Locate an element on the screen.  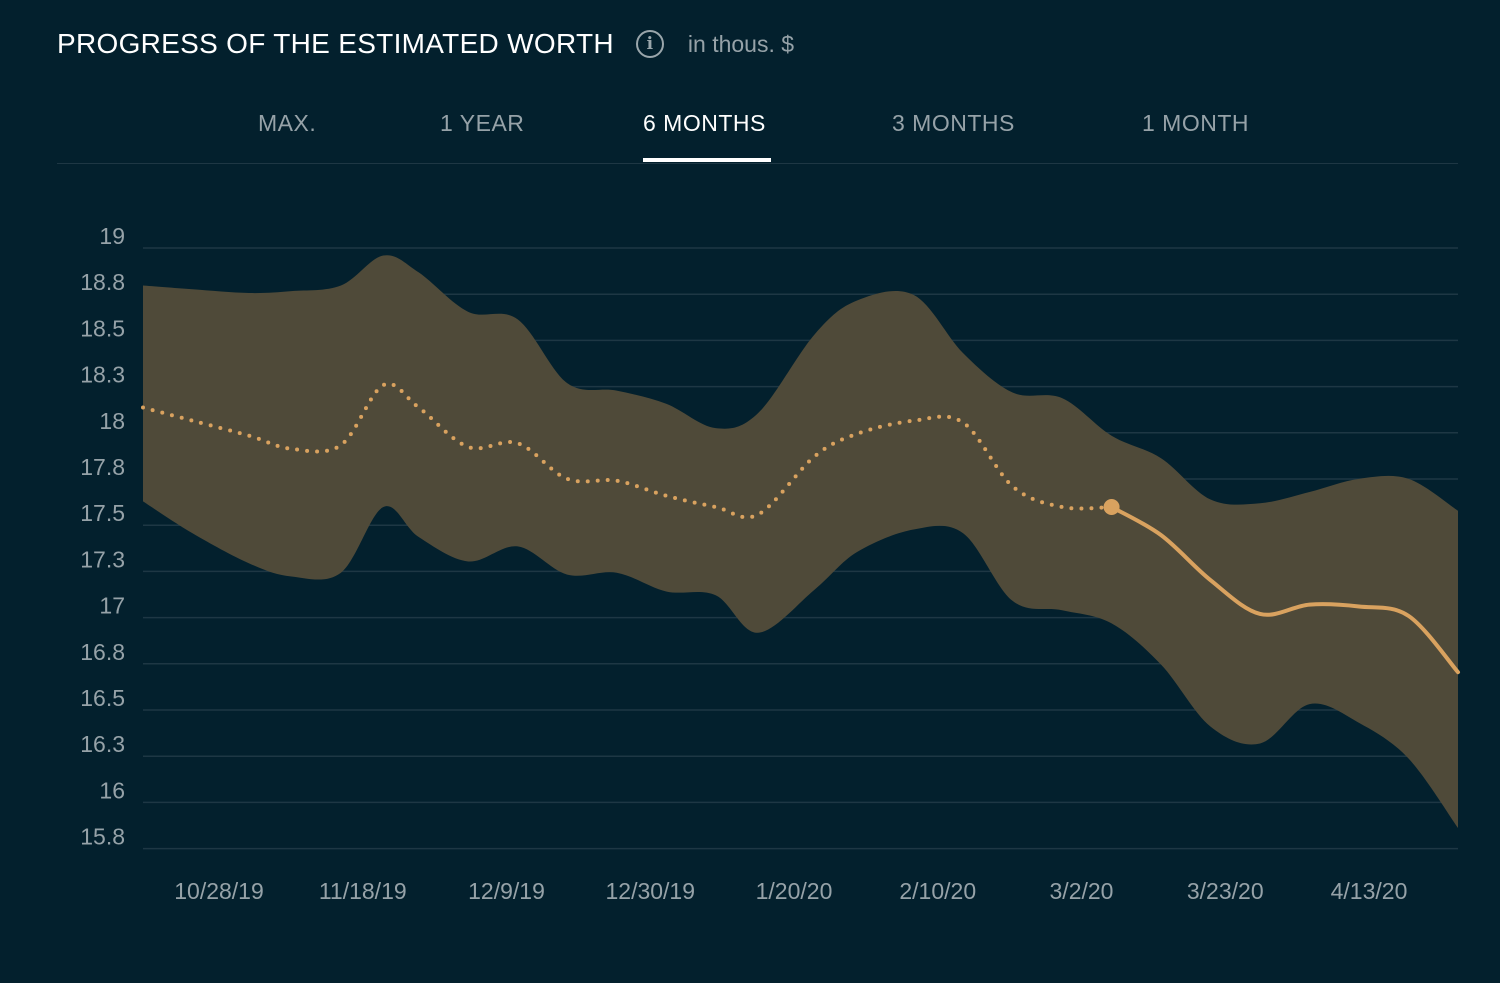
tab-1-month: 1 MONTH is located at coordinates (1195, 123).